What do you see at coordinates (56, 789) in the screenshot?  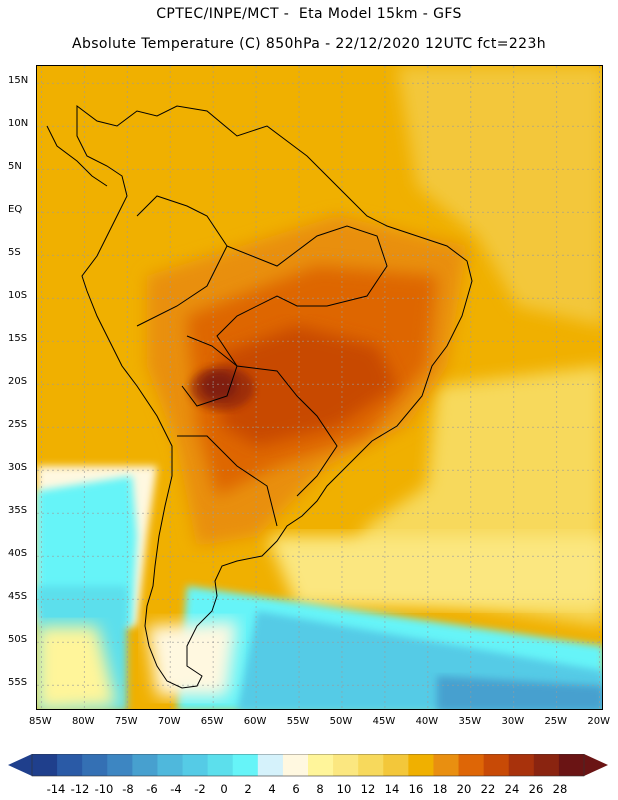 I see `color-scale-label: -14` at bounding box center [56, 789].